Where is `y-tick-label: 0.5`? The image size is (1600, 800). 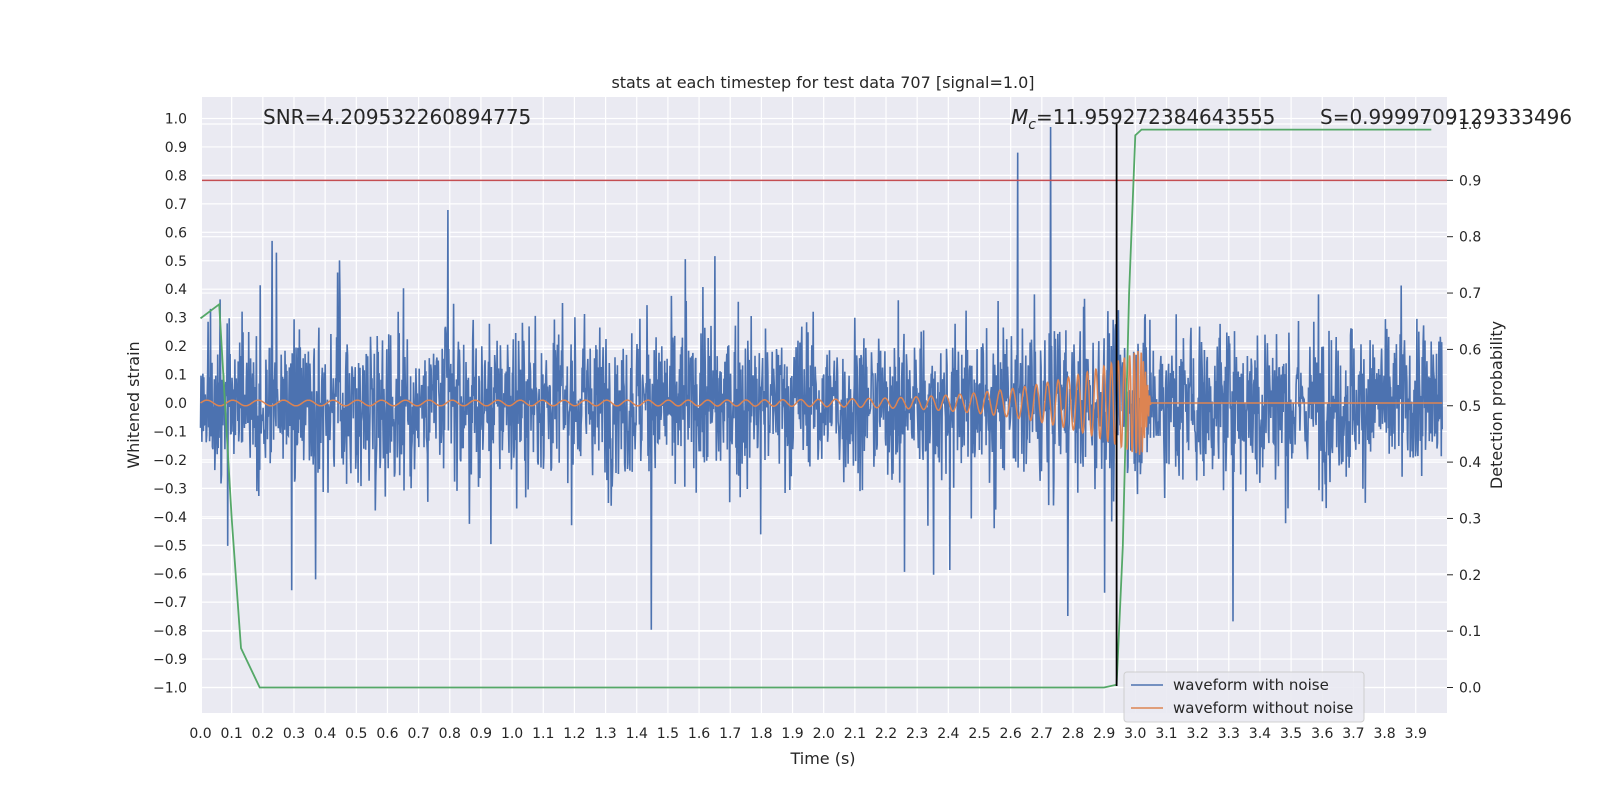 y-tick-label: 0.5 is located at coordinates (176, 262).